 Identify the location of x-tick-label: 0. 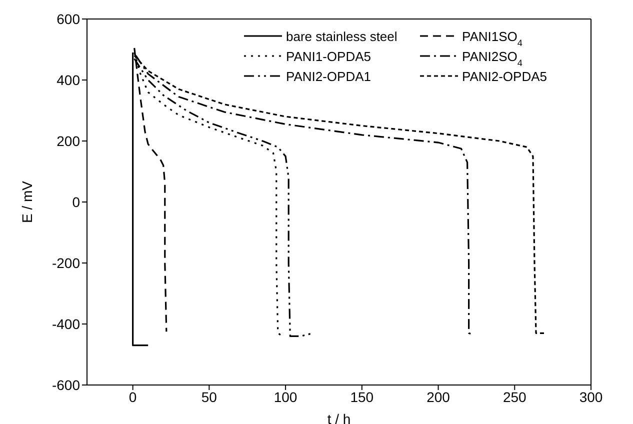
(132, 396).